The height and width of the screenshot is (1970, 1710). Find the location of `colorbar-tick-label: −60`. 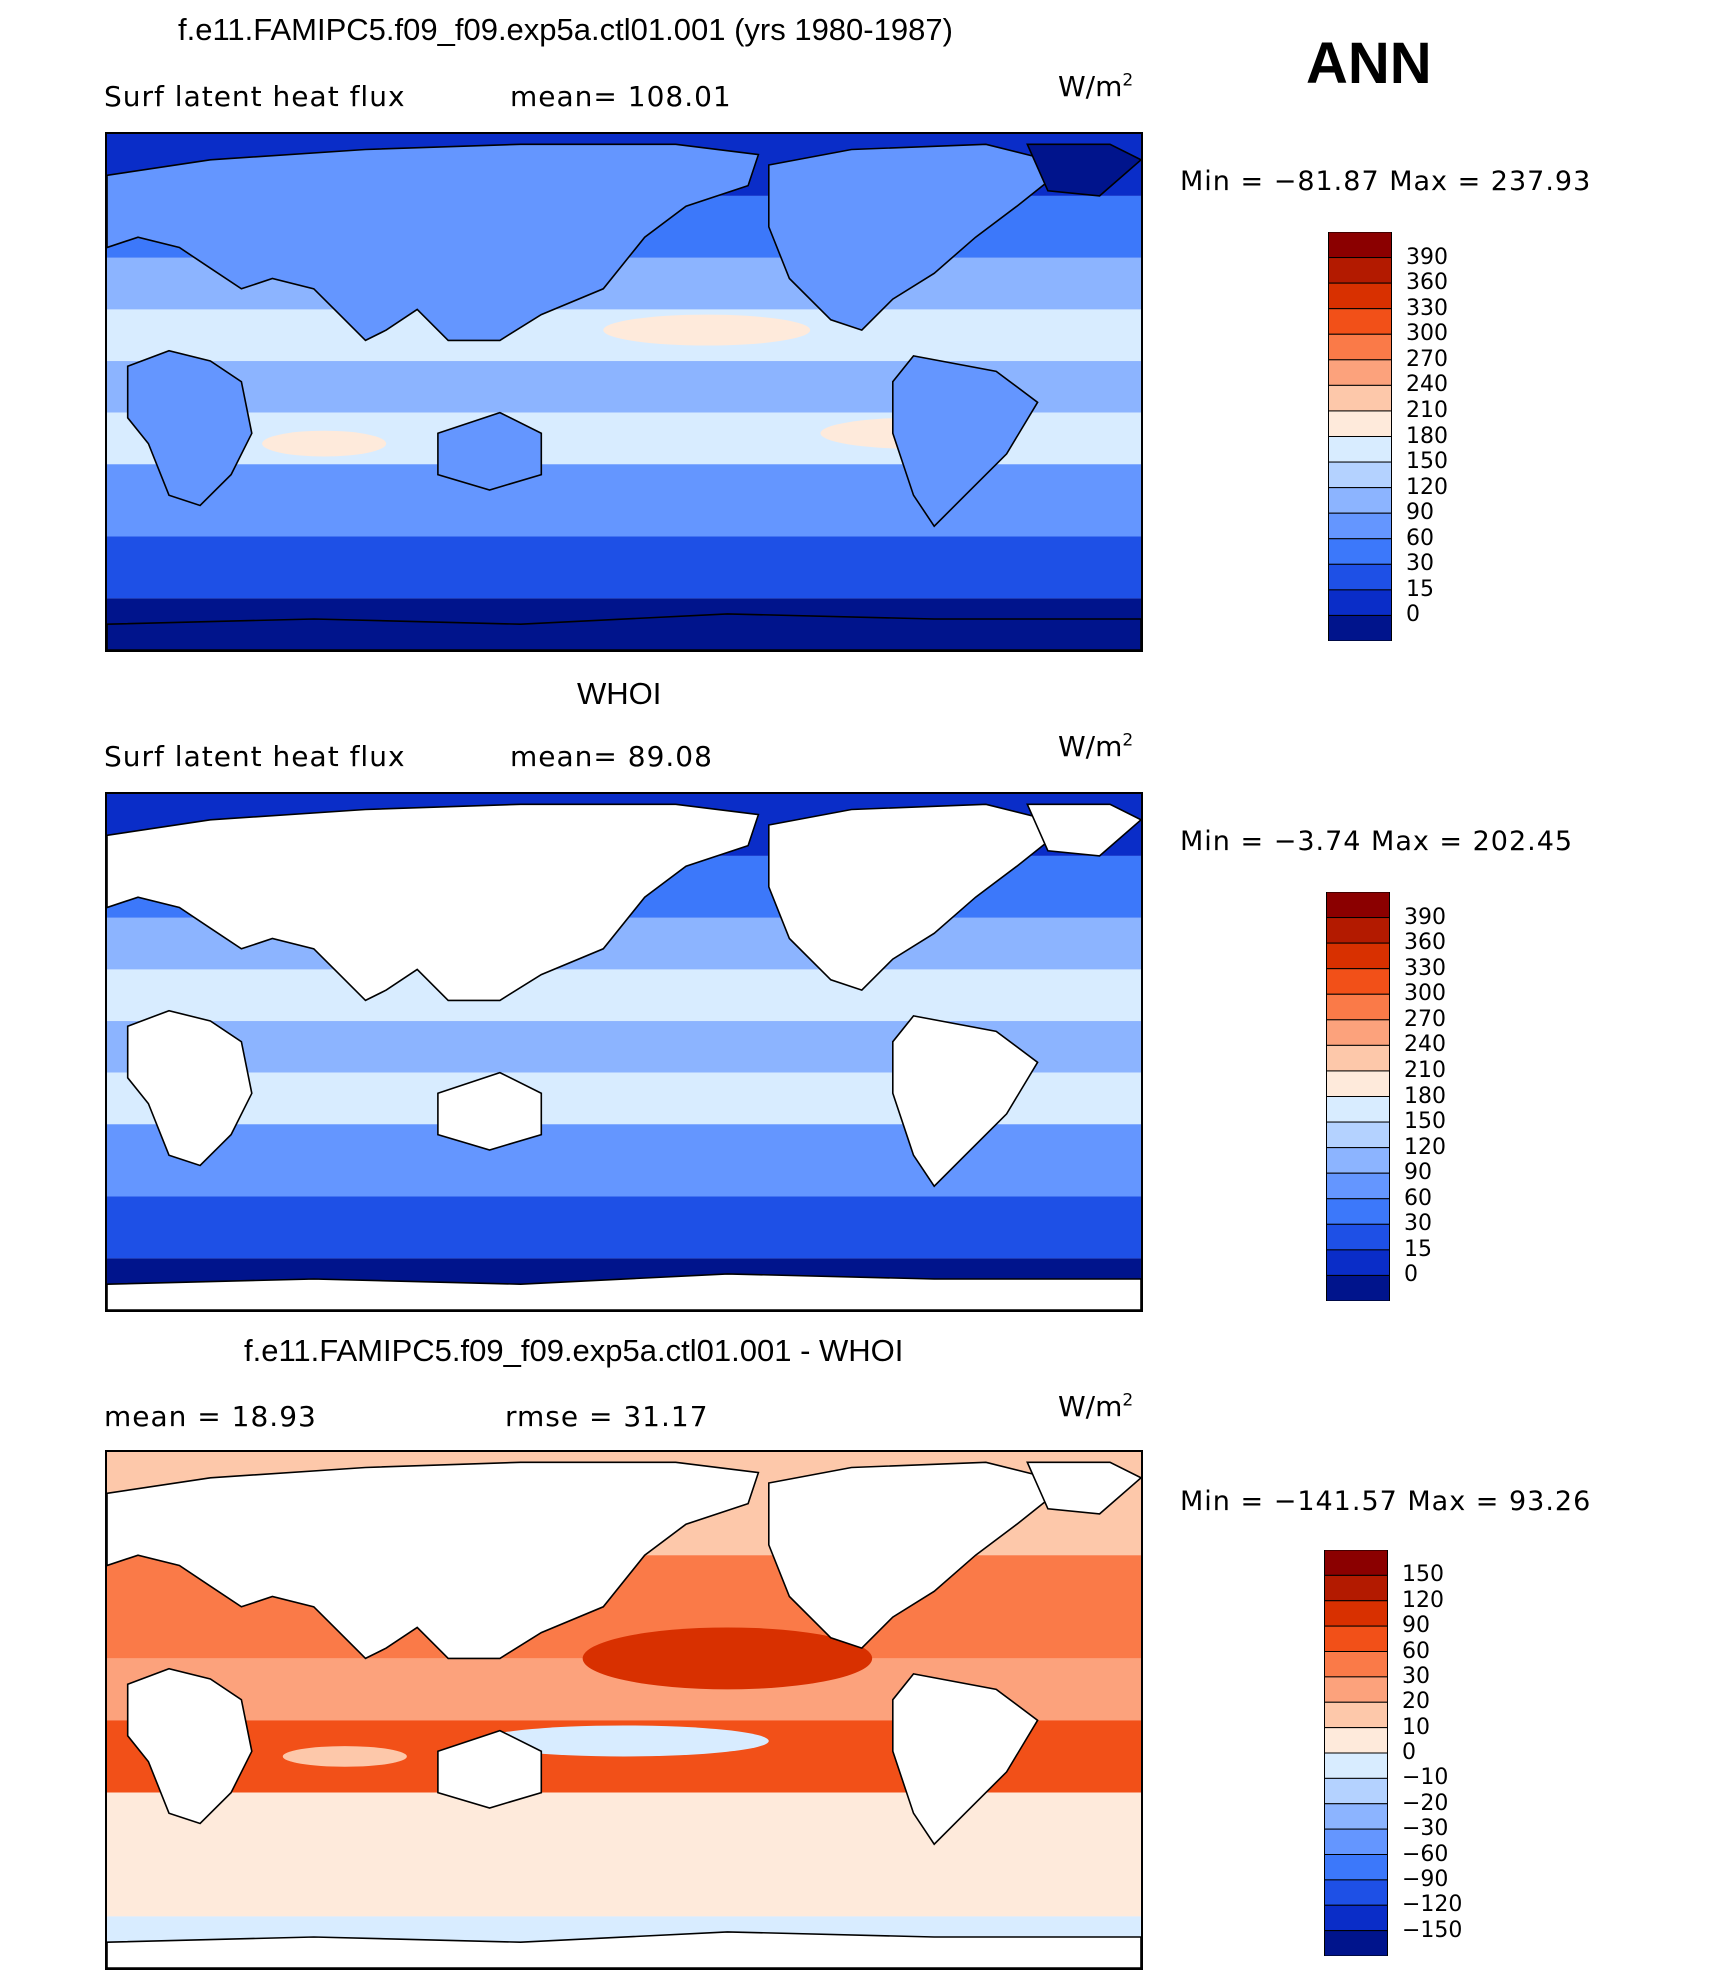

colorbar-tick-label: −60 is located at coordinates (1425, 1854).